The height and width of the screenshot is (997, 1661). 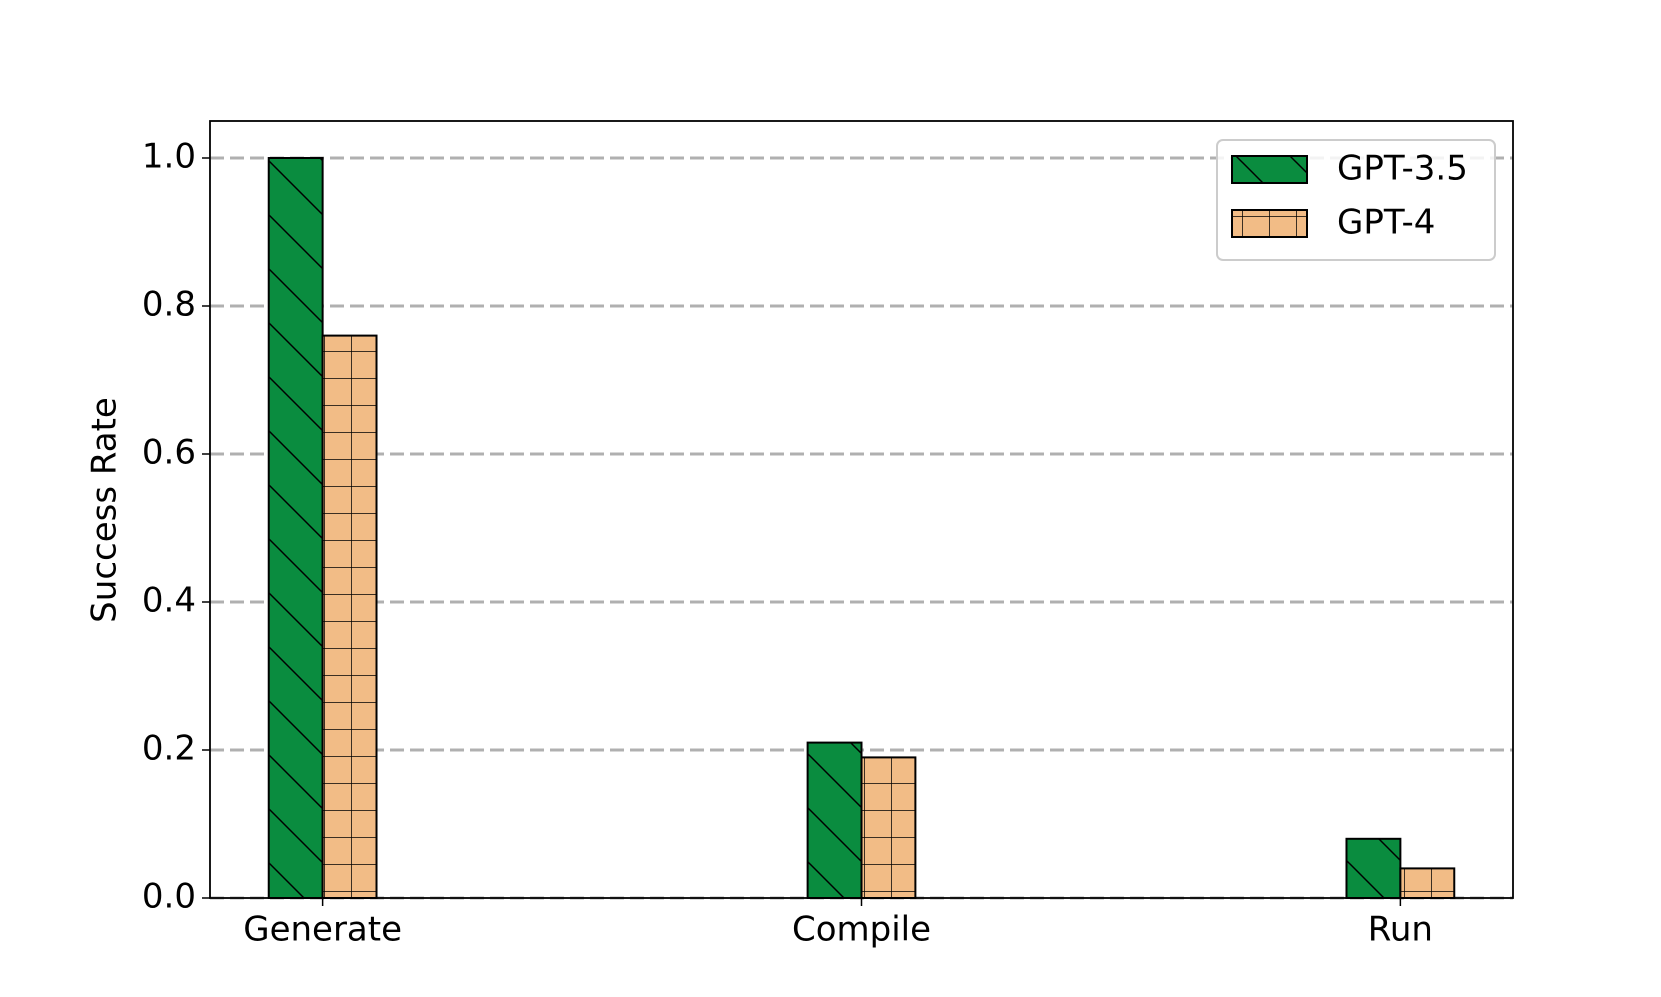 What do you see at coordinates (1402, 169) in the screenshot?
I see `legend-label: GPT-3.5` at bounding box center [1402, 169].